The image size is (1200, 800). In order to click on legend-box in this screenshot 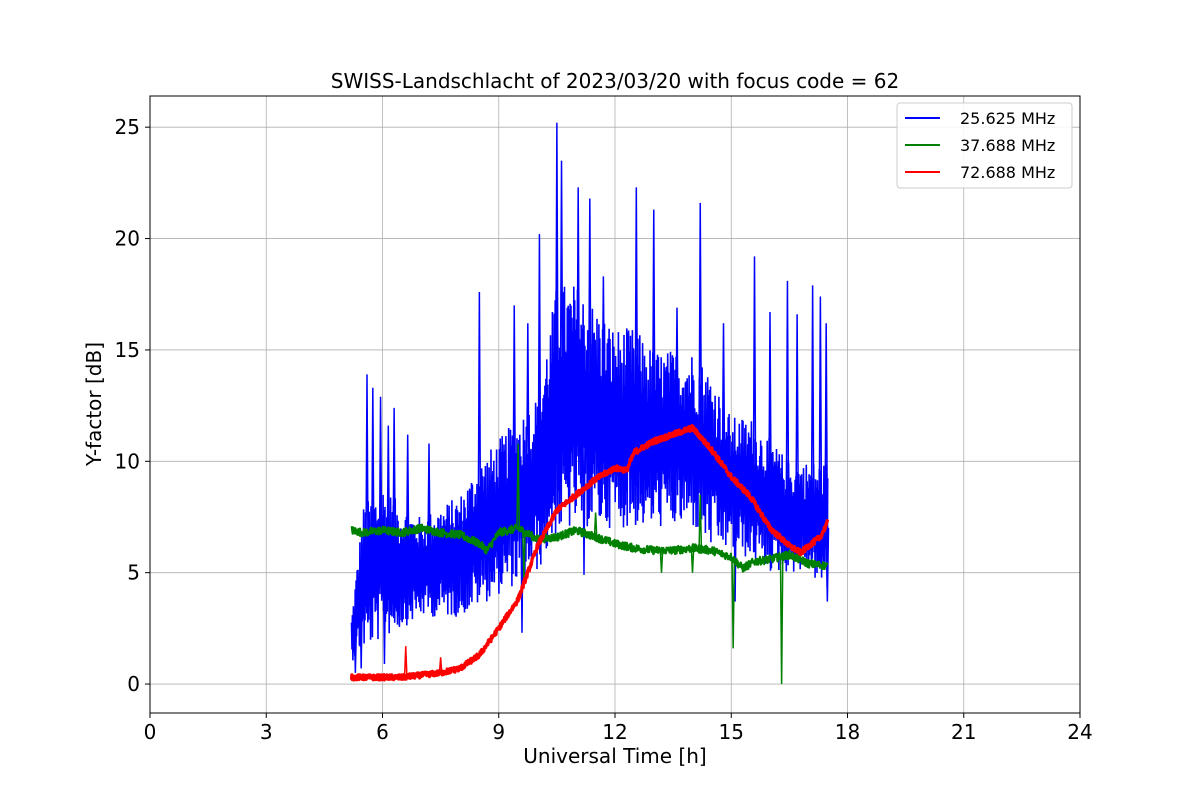, I will do `click(984, 145)`.